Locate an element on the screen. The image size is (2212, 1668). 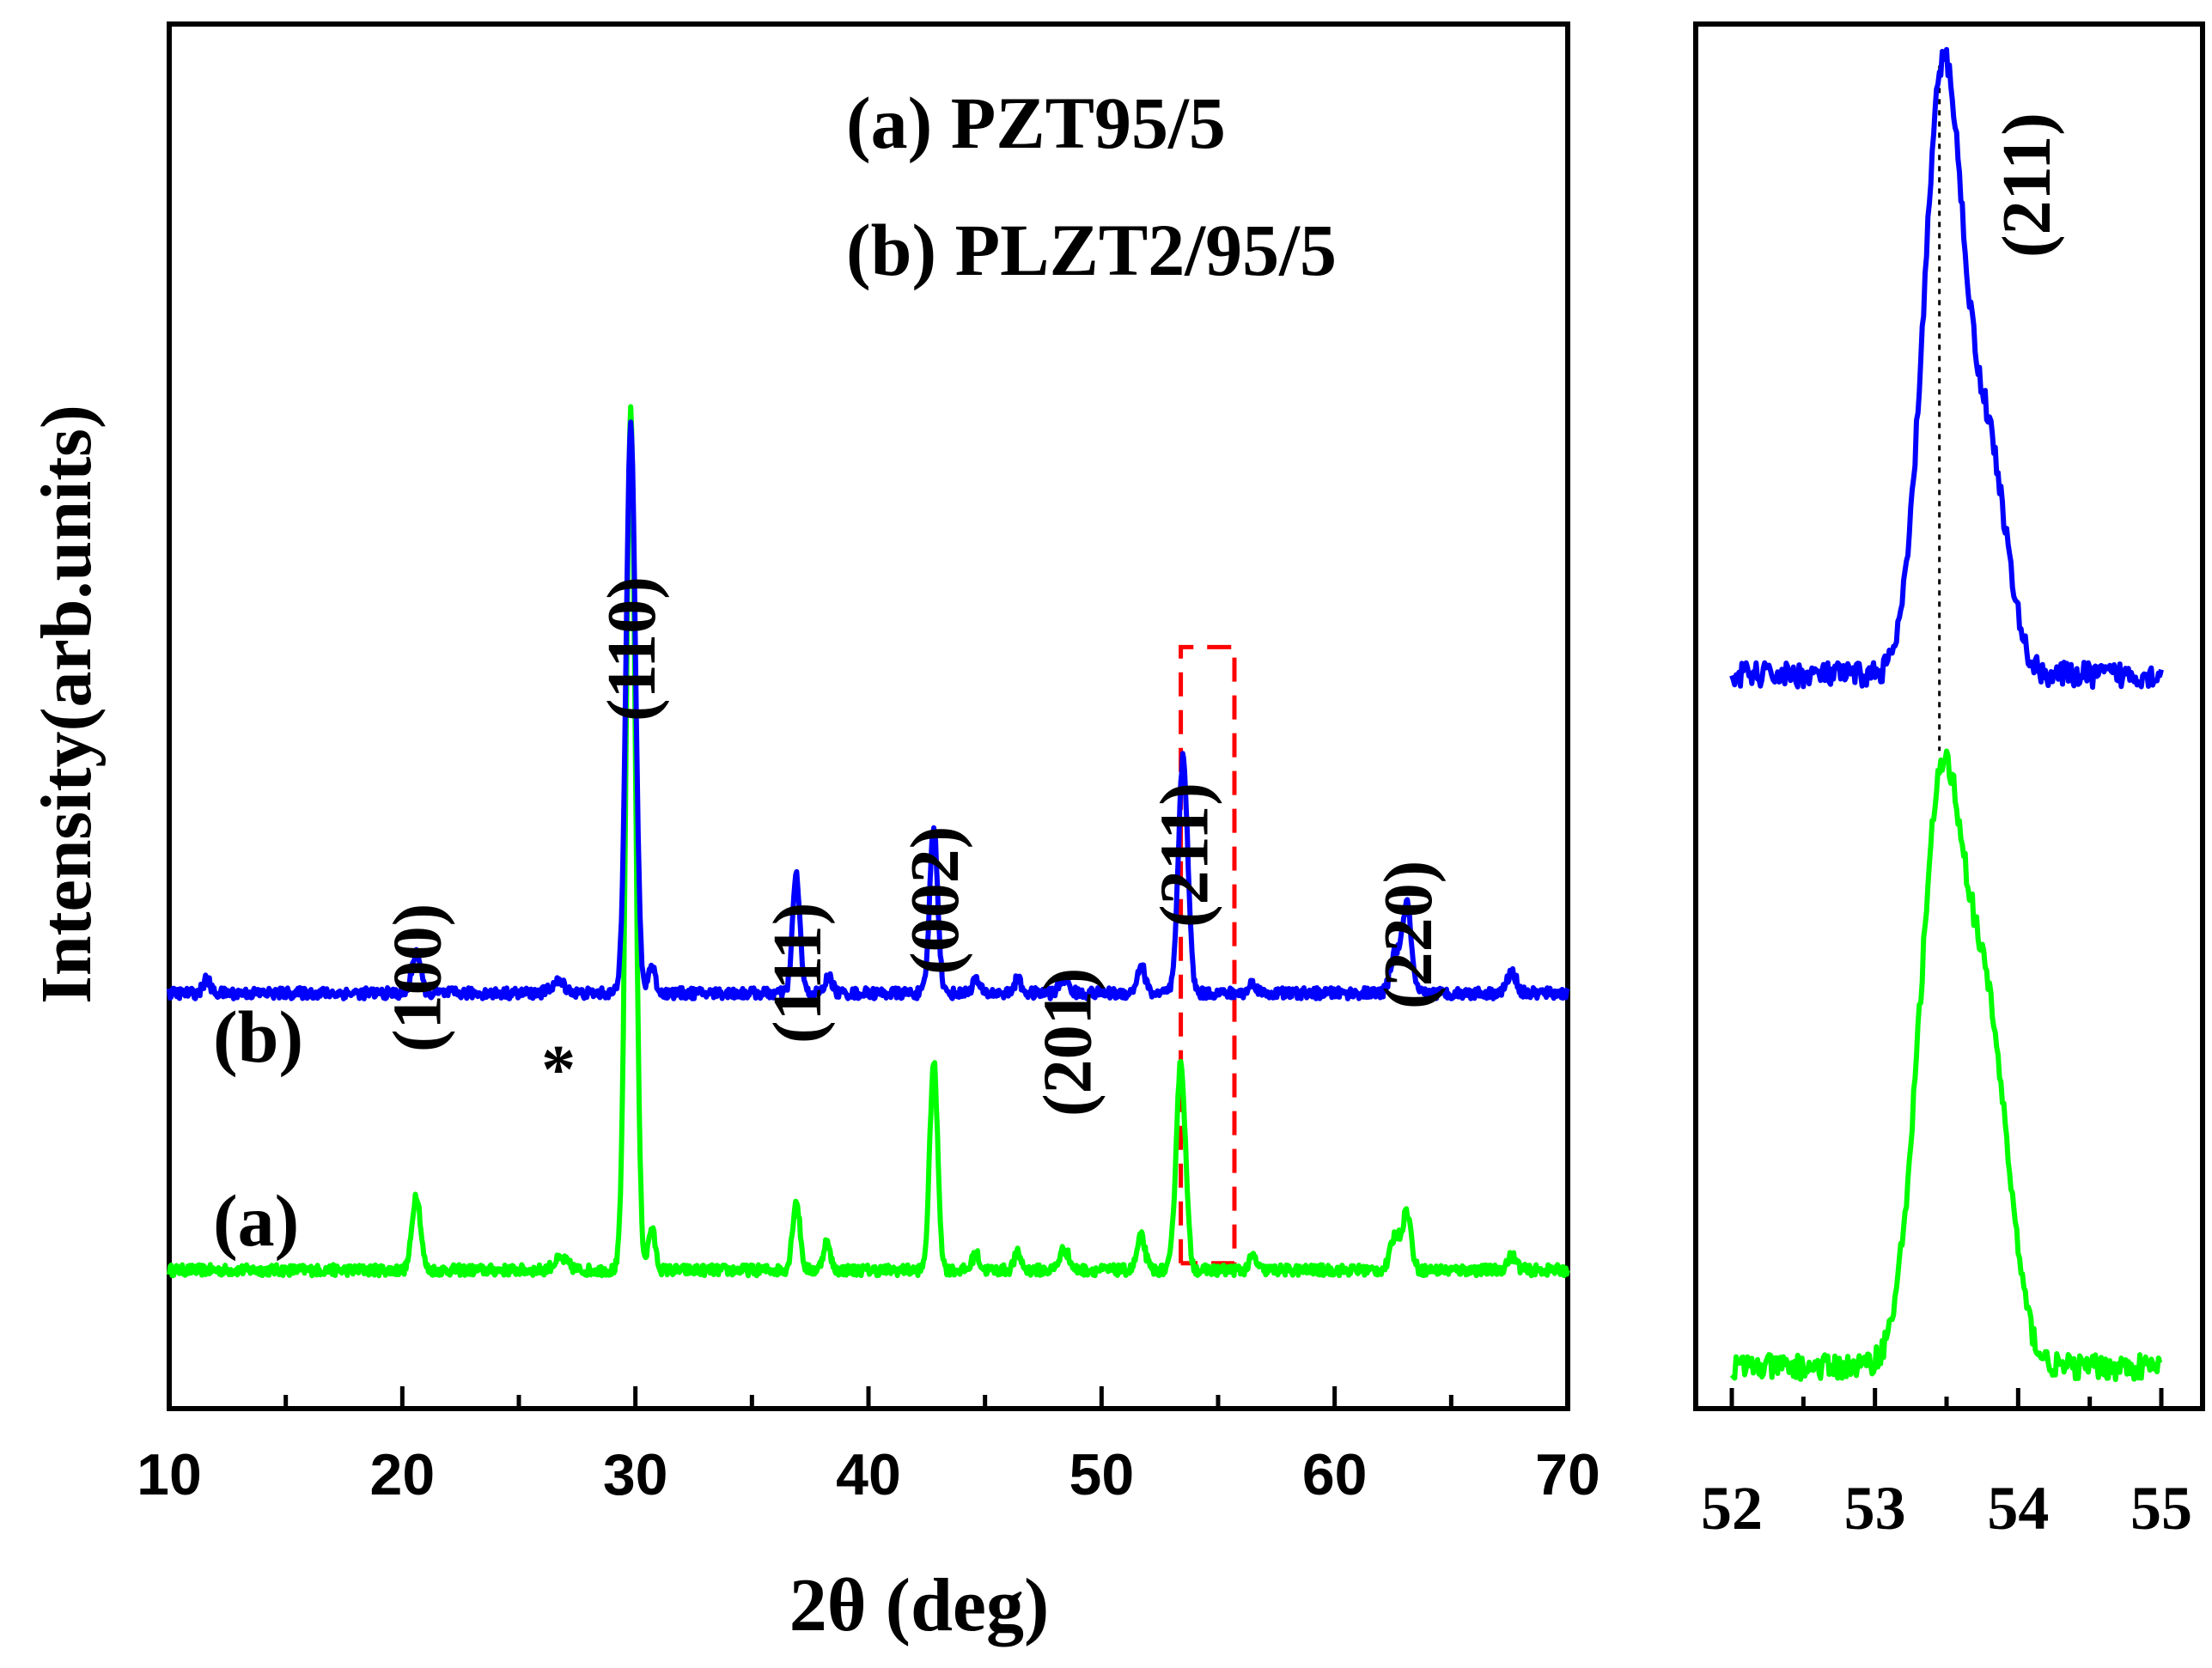
peak-label: (211) is located at coordinates (1184, 855).